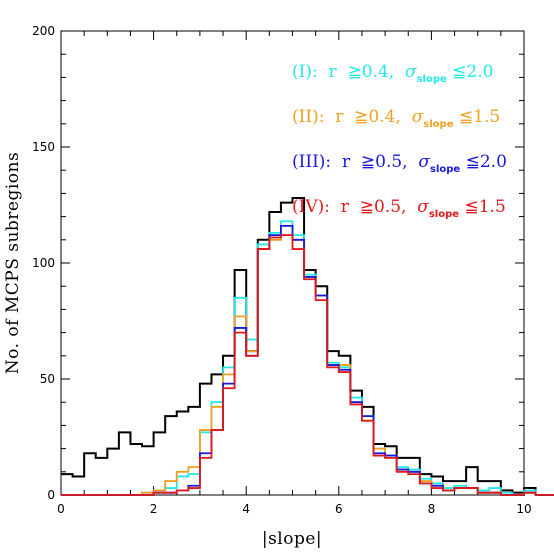  What do you see at coordinates (339, 509) in the screenshot?
I see `x-tick-label: 6` at bounding box center [339, 509].